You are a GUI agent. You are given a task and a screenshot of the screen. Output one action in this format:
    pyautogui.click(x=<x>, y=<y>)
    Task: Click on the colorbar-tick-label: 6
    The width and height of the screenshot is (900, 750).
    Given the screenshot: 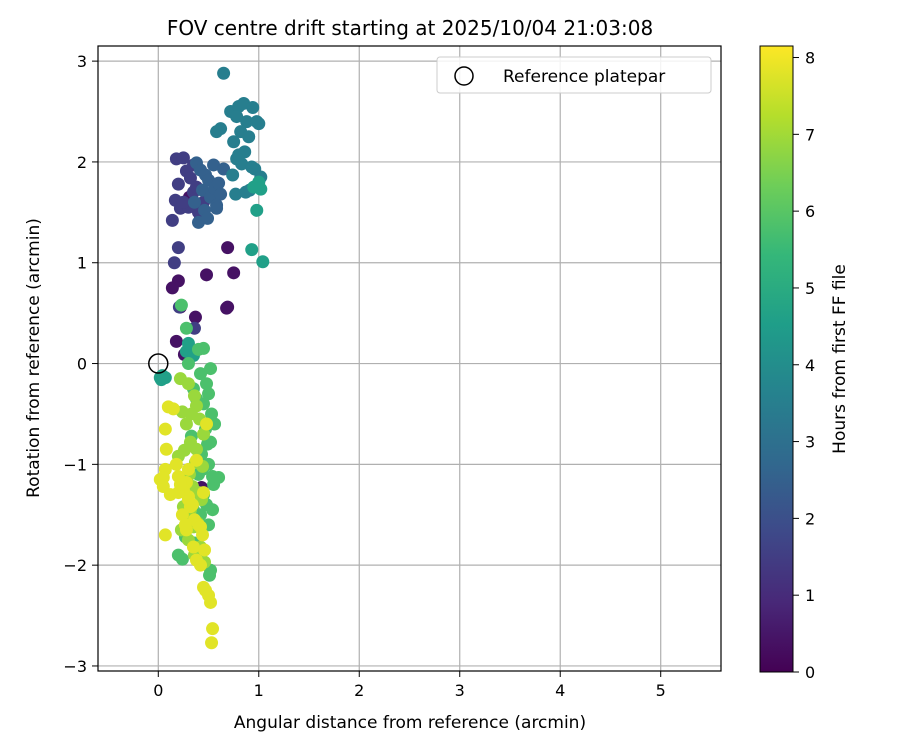 What is the action you would take?
    pyautogui.click(x=810, y=211)
    